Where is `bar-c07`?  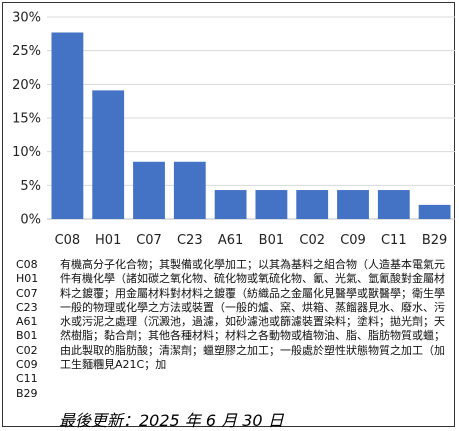 bar-c07 is located at coordinates (149, 190).